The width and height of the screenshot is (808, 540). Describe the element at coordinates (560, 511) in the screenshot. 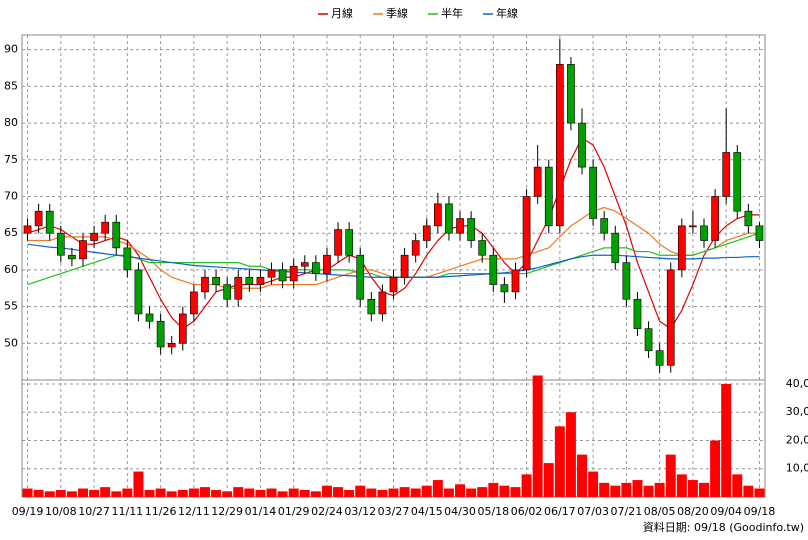

I see `x-tick-label: 06/17` at that location.